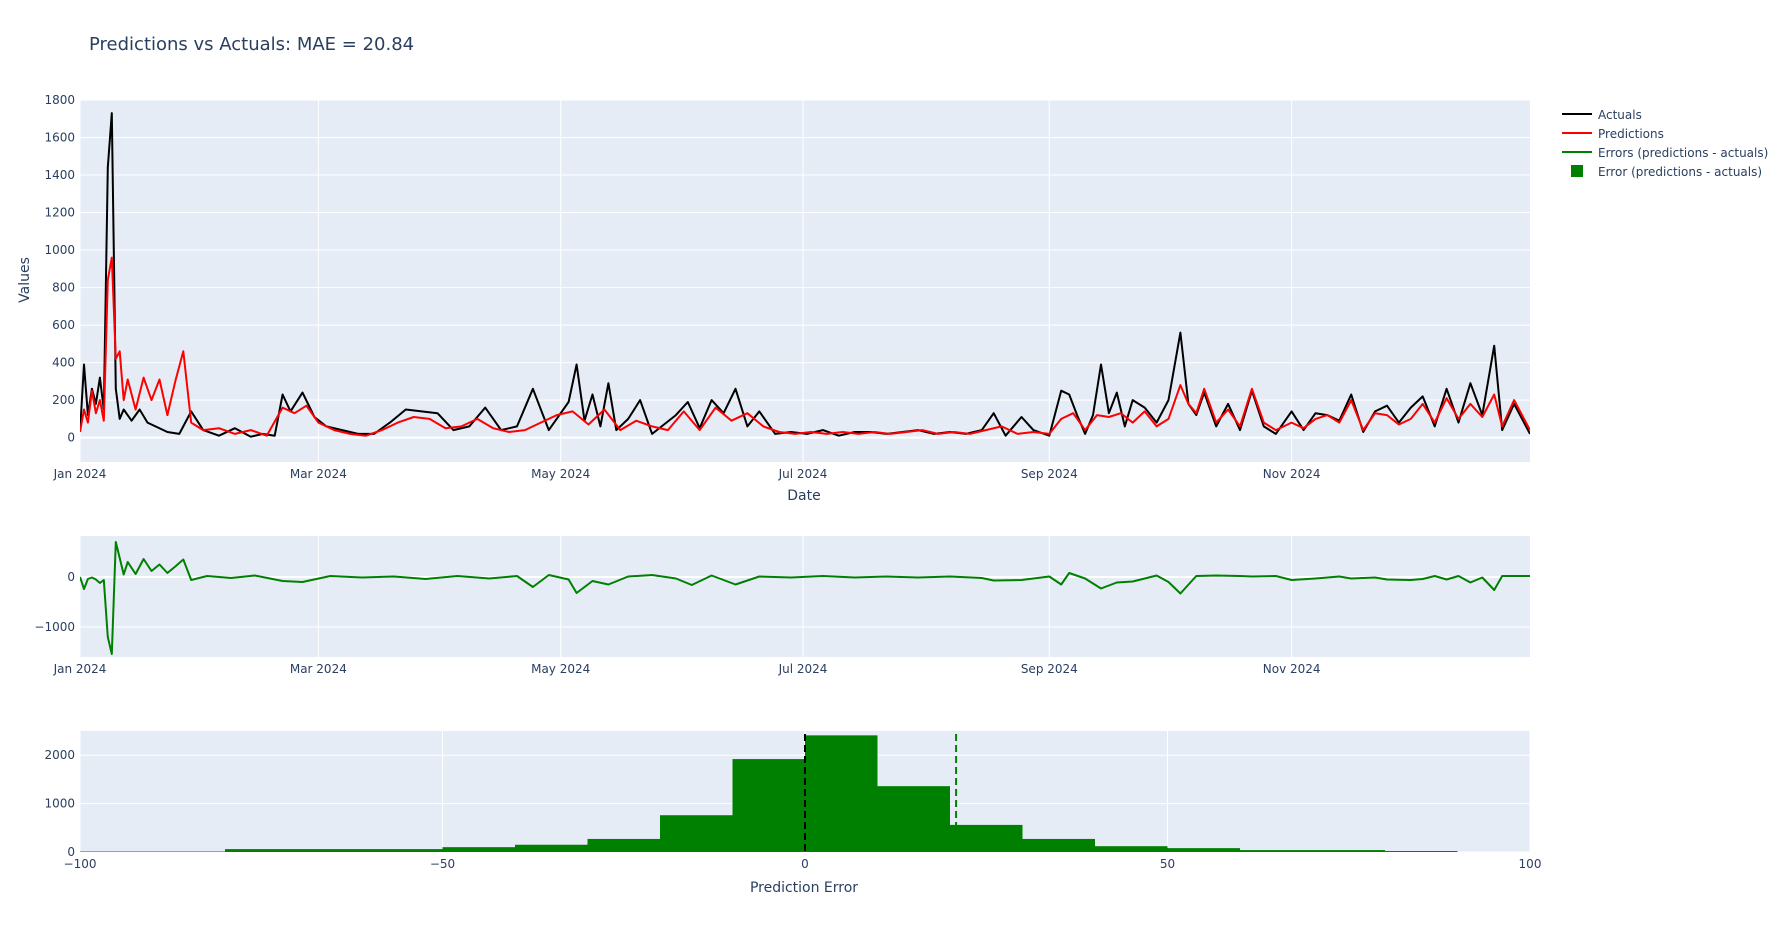  Describe the element at coordinates (1680, 172) in the screenshot. I see `legend-label-error-hist: Error (predictions - actuals)` at that location.